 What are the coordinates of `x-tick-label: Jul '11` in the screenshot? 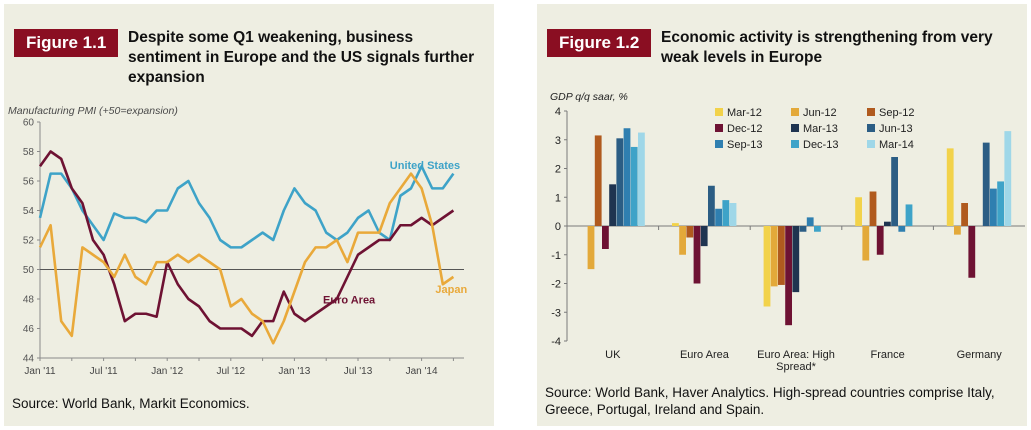 It's located at (104, 371).